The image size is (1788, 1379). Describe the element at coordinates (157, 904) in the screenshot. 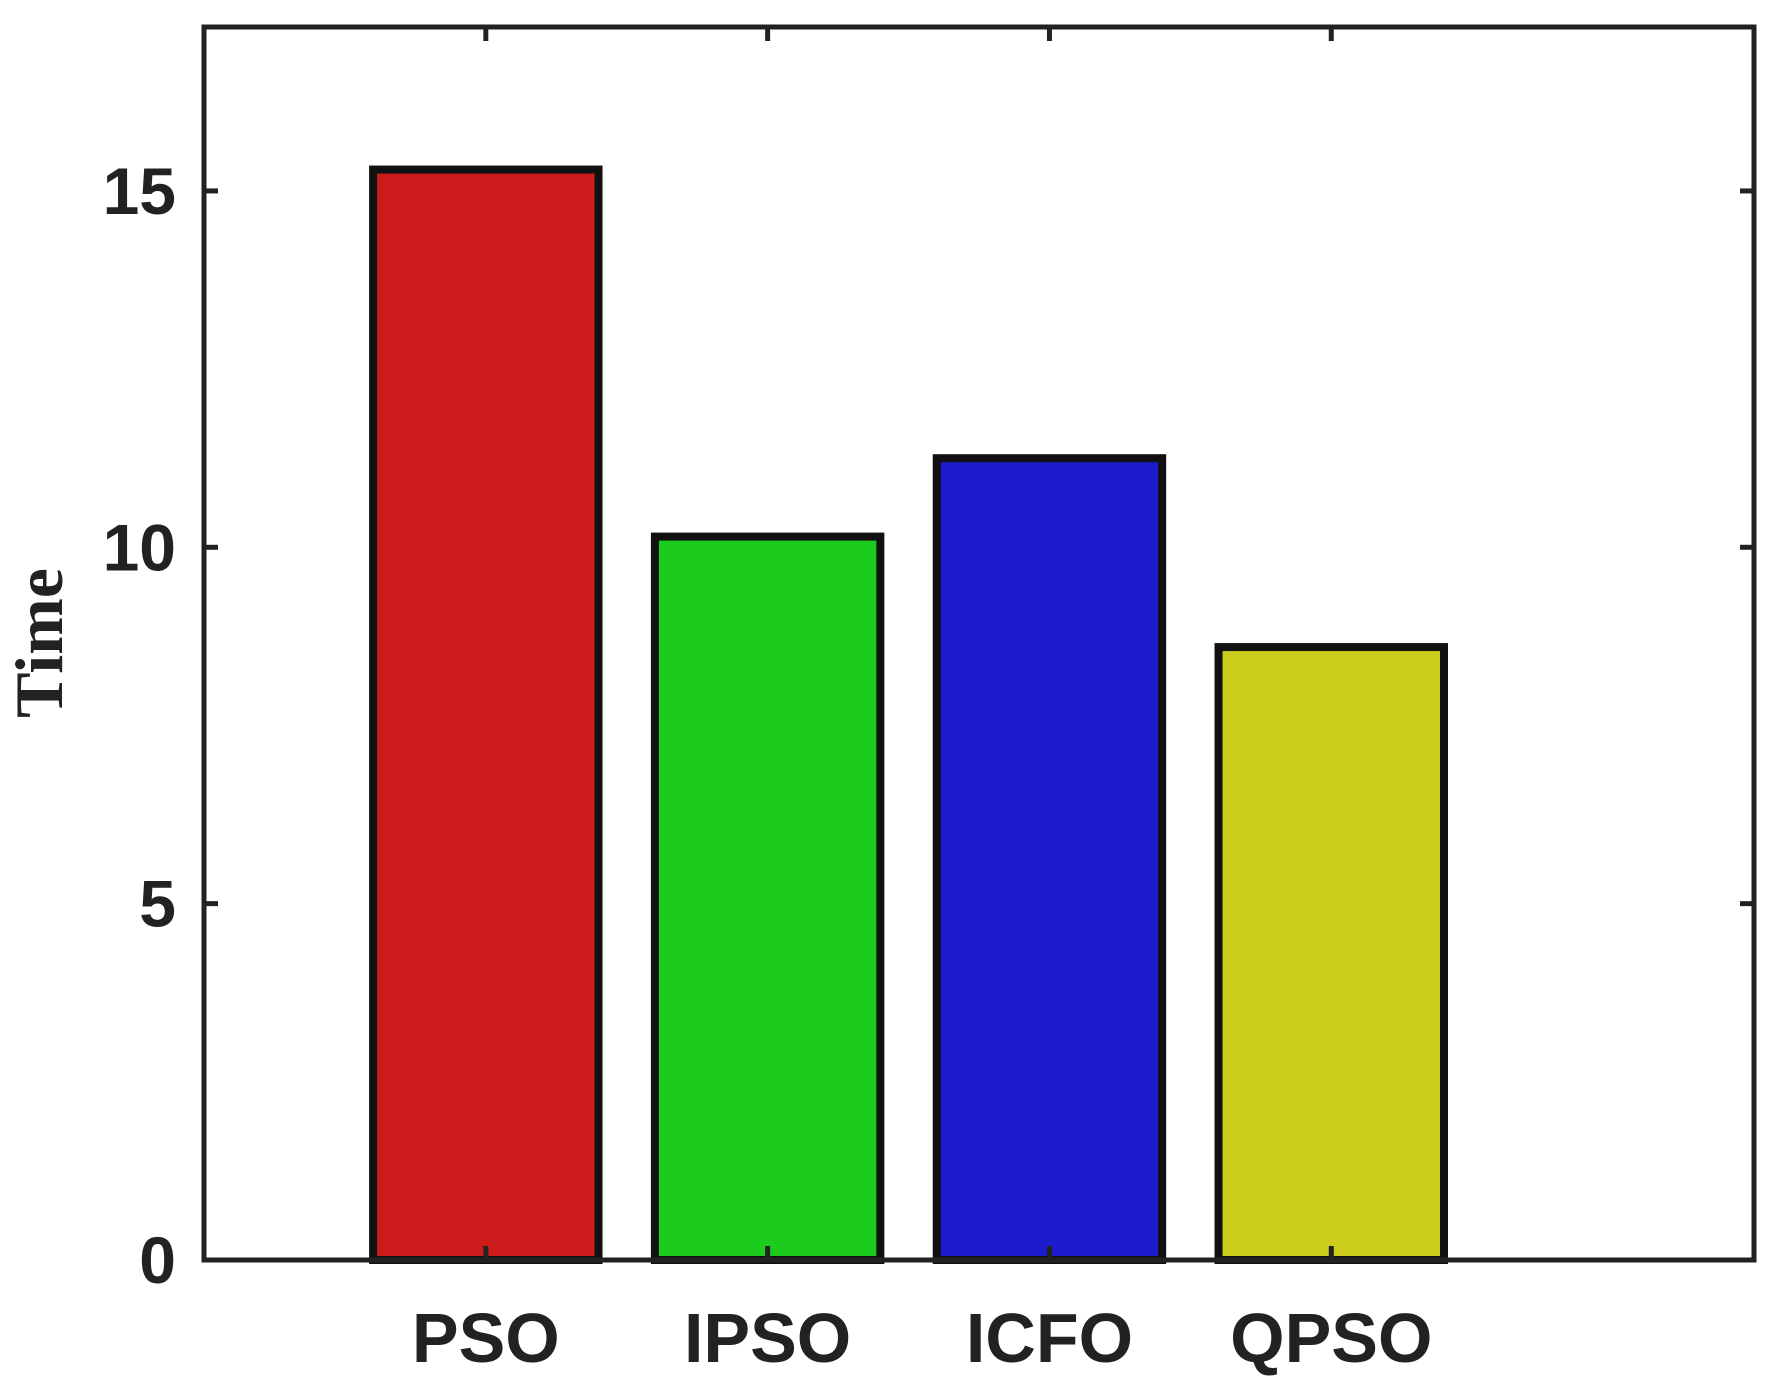

I see `y-tick-label: 5` at that location.